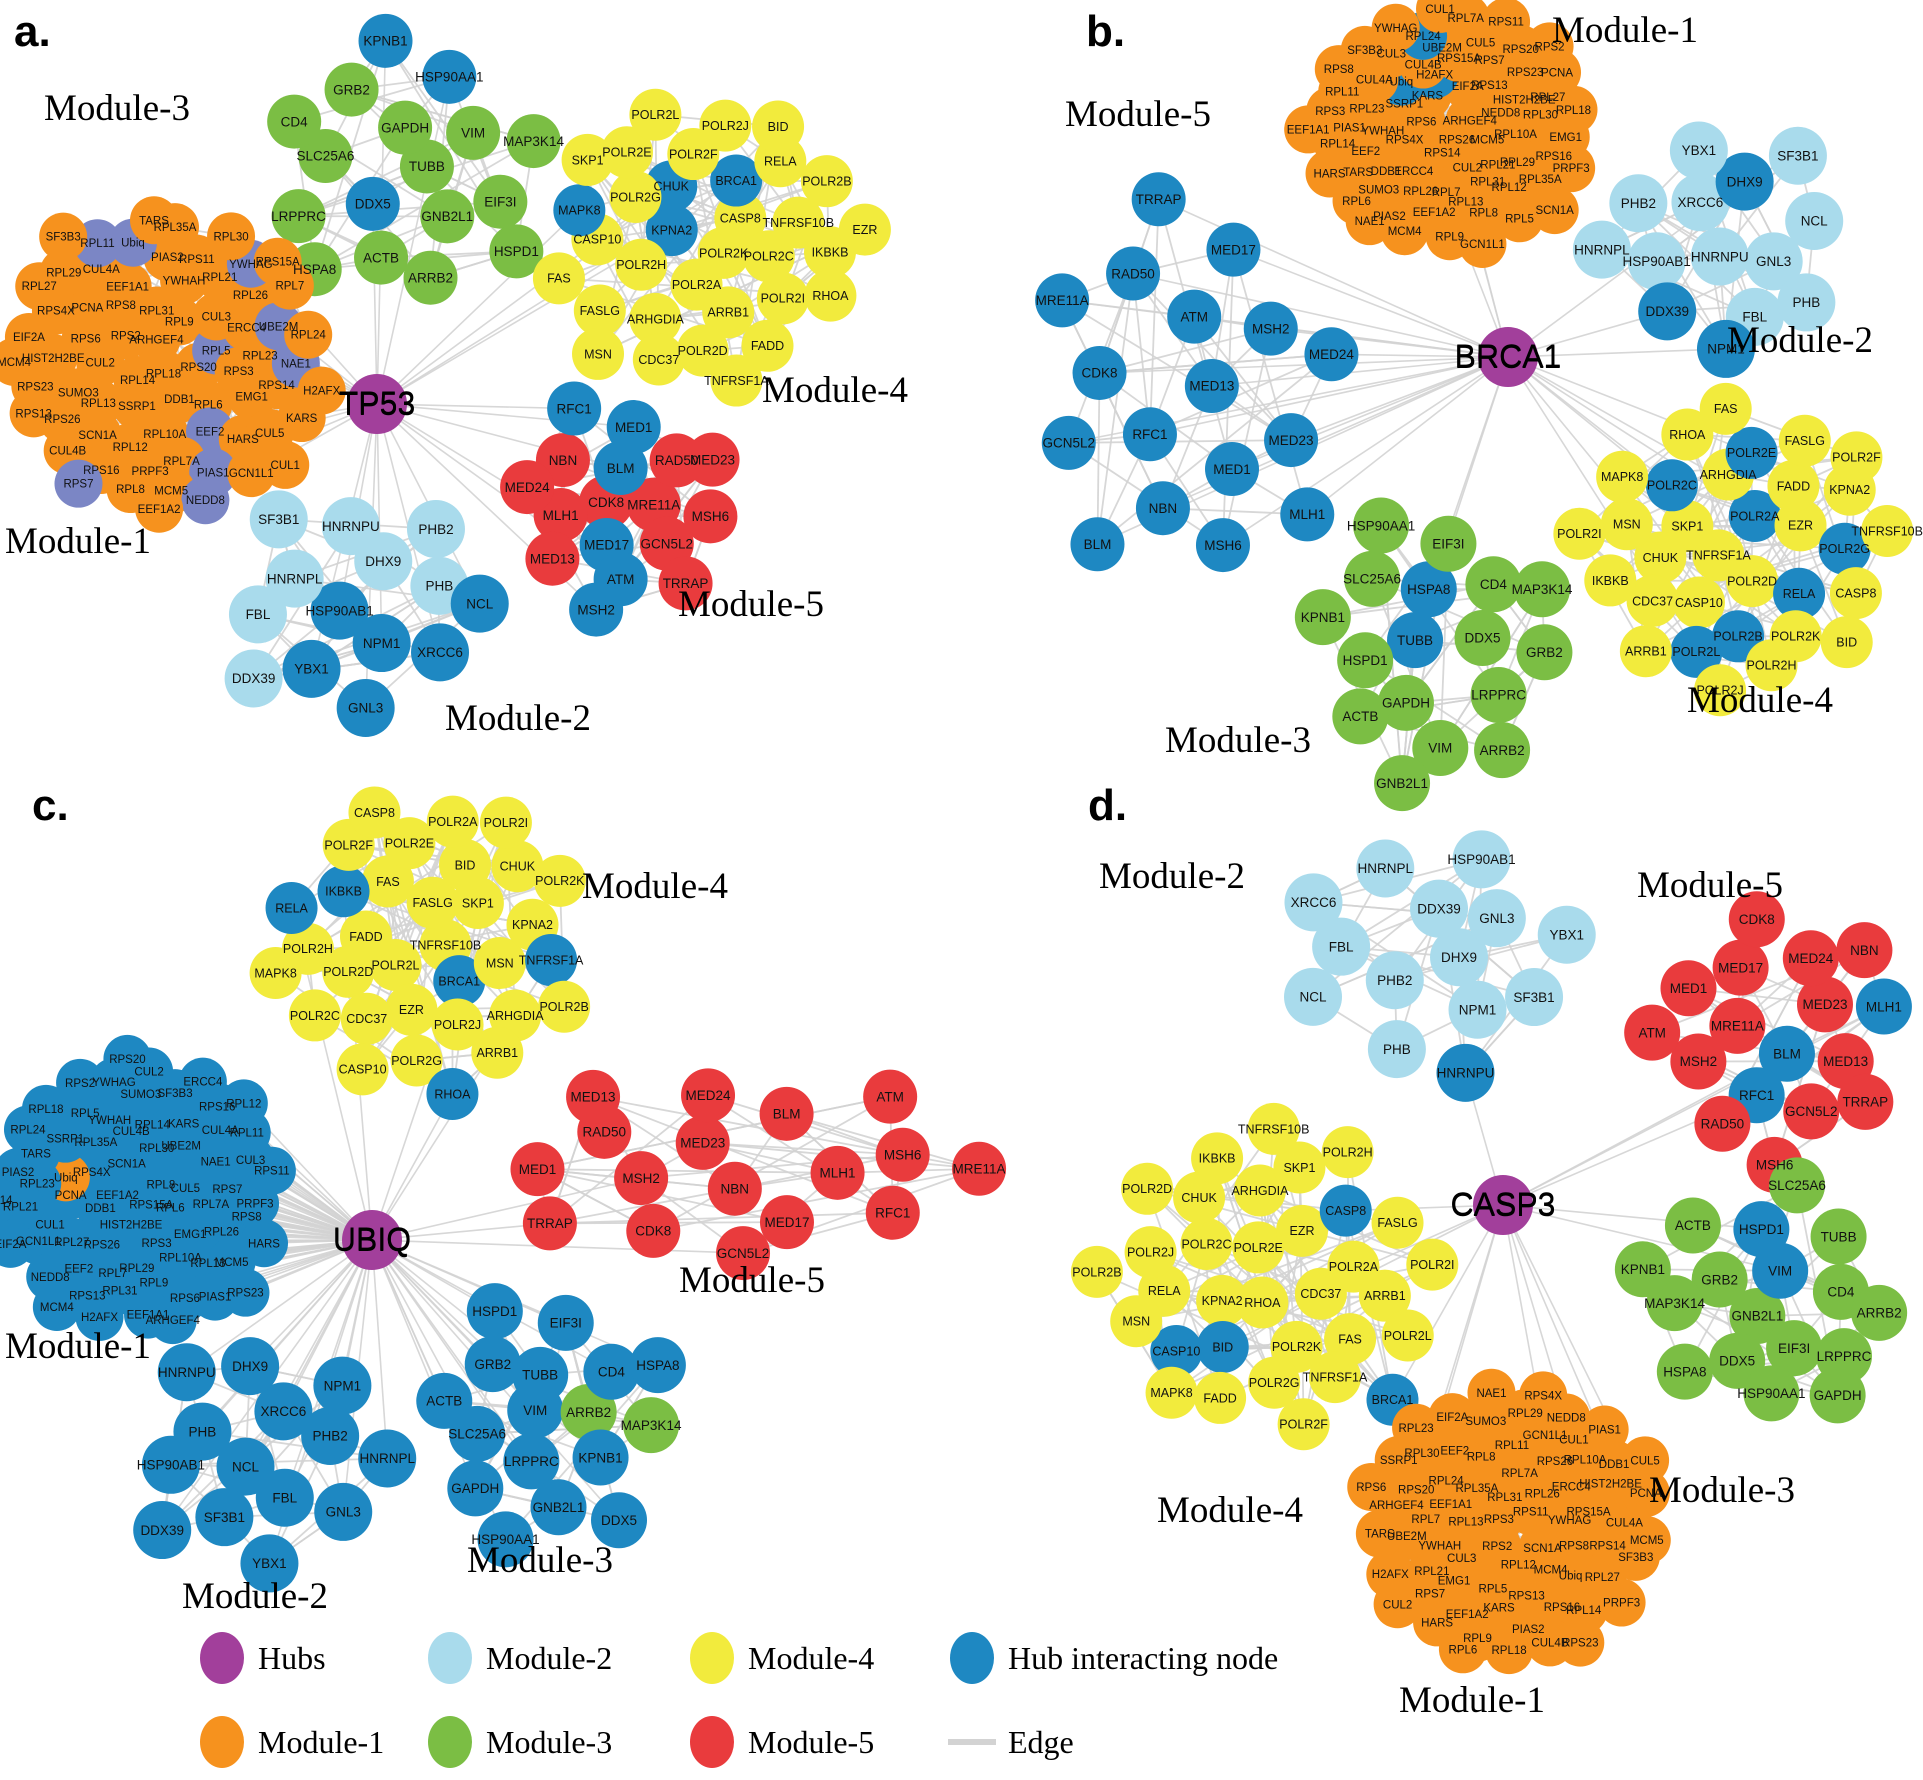  I want to click on node-POLR2I, so click(1432, 1265).